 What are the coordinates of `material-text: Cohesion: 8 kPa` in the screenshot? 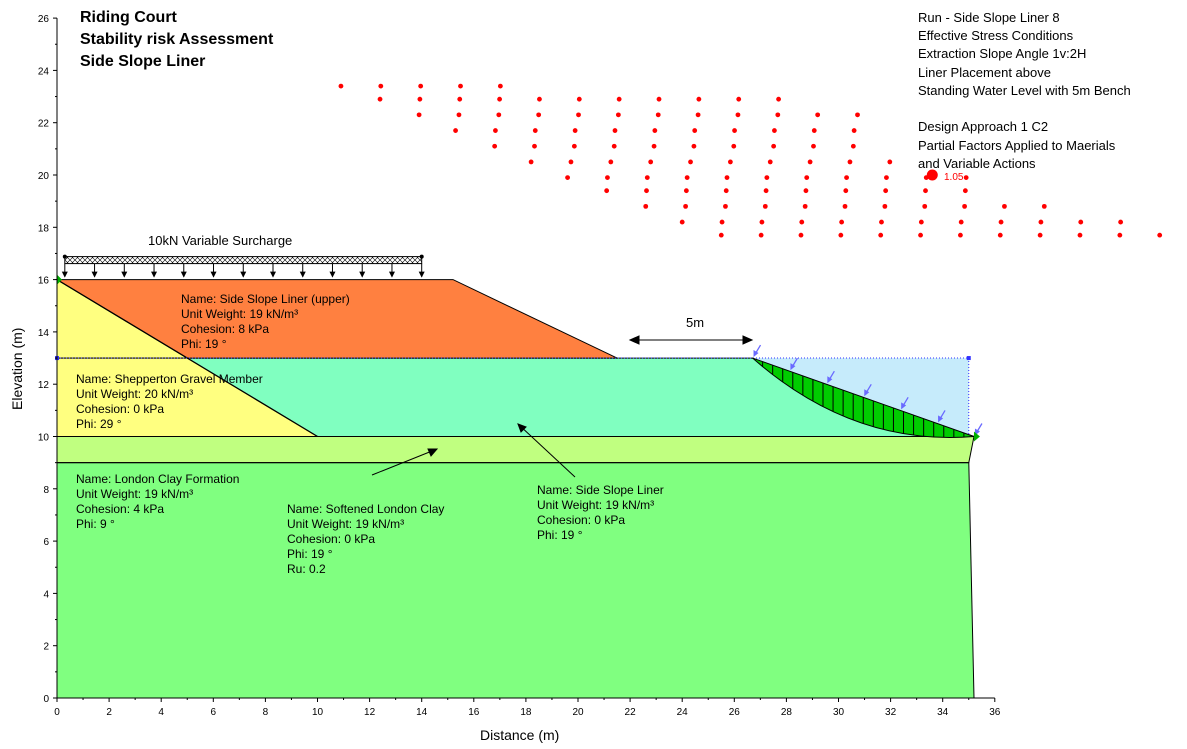 It's located at (225, 329).